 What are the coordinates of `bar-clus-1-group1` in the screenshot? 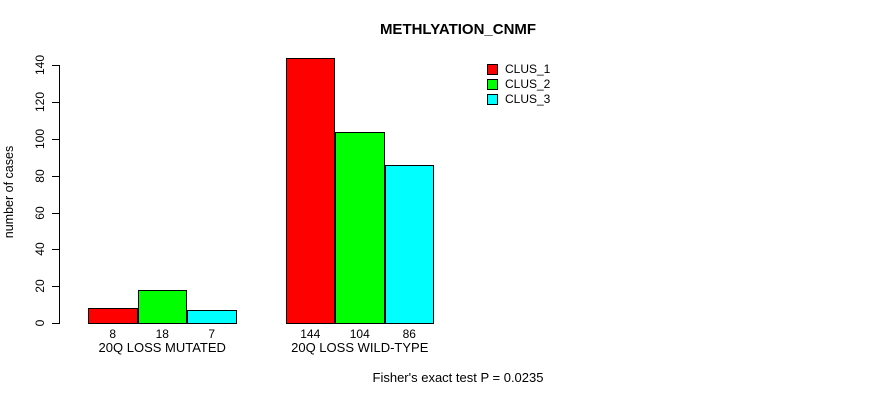 It's located at (113, 316).